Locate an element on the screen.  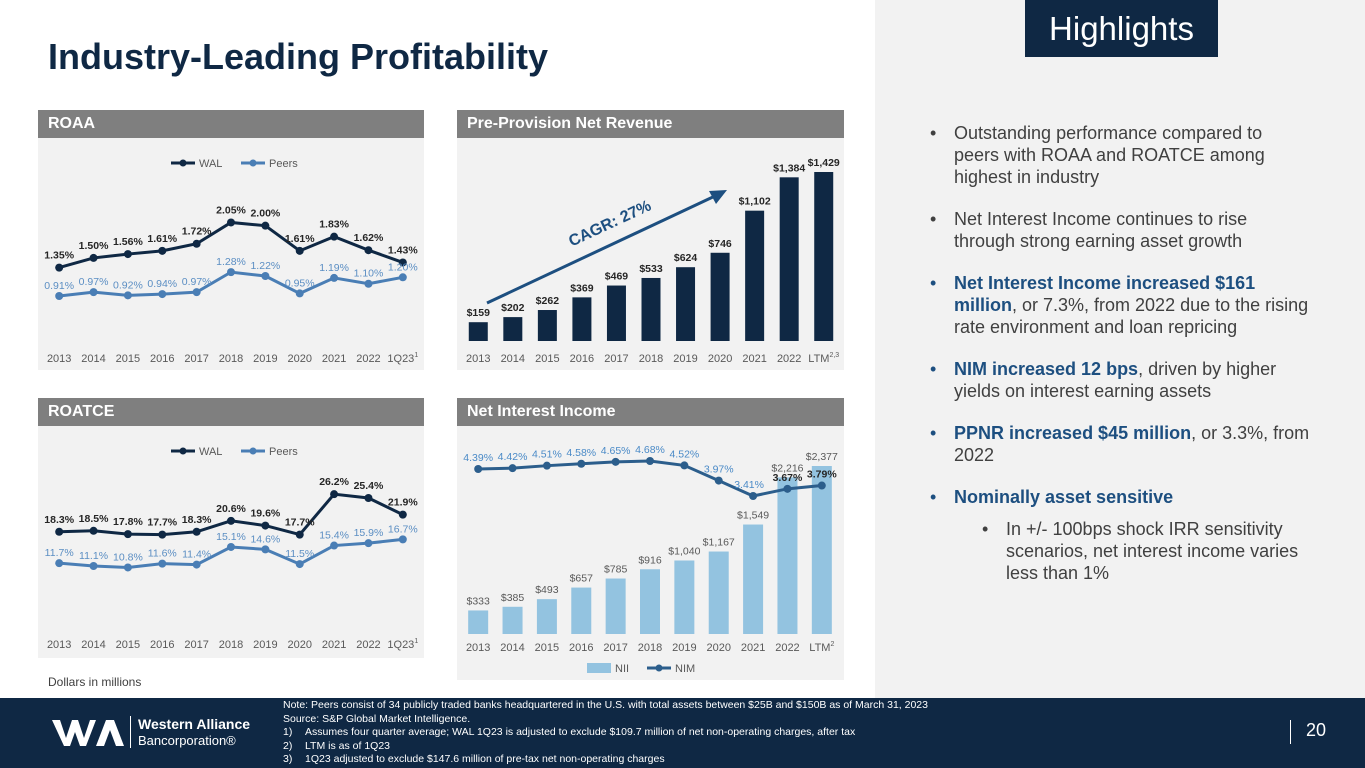
peers-data-label: 11.5% is located at coordinates (299, 554).